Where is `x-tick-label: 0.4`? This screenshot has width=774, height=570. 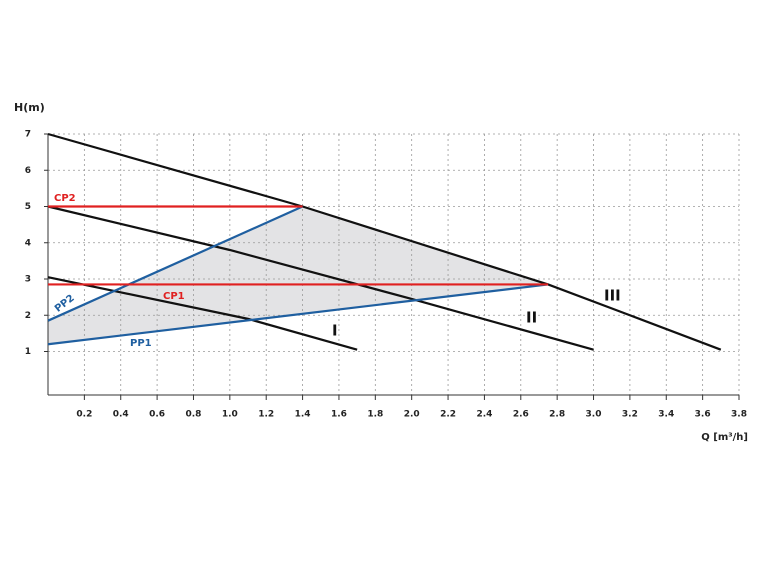
x-tick-label: 0.4 is located at coordinates (121, 415).